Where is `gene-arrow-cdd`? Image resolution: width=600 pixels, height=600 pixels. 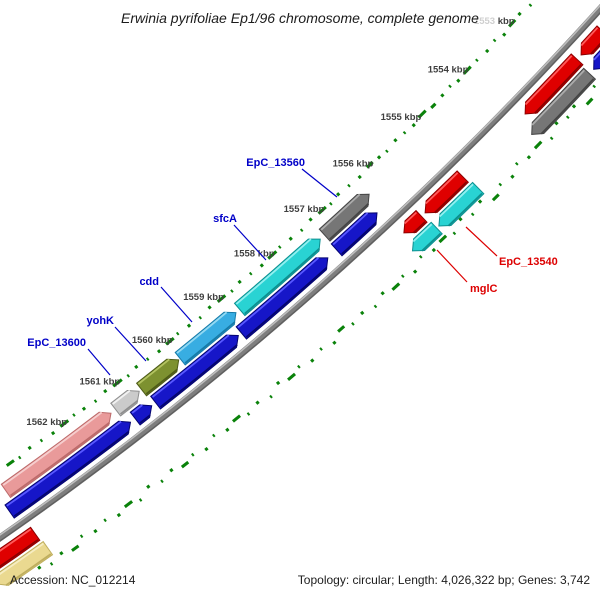 gene-arrow-cdd is located at coordinates (205, 338).